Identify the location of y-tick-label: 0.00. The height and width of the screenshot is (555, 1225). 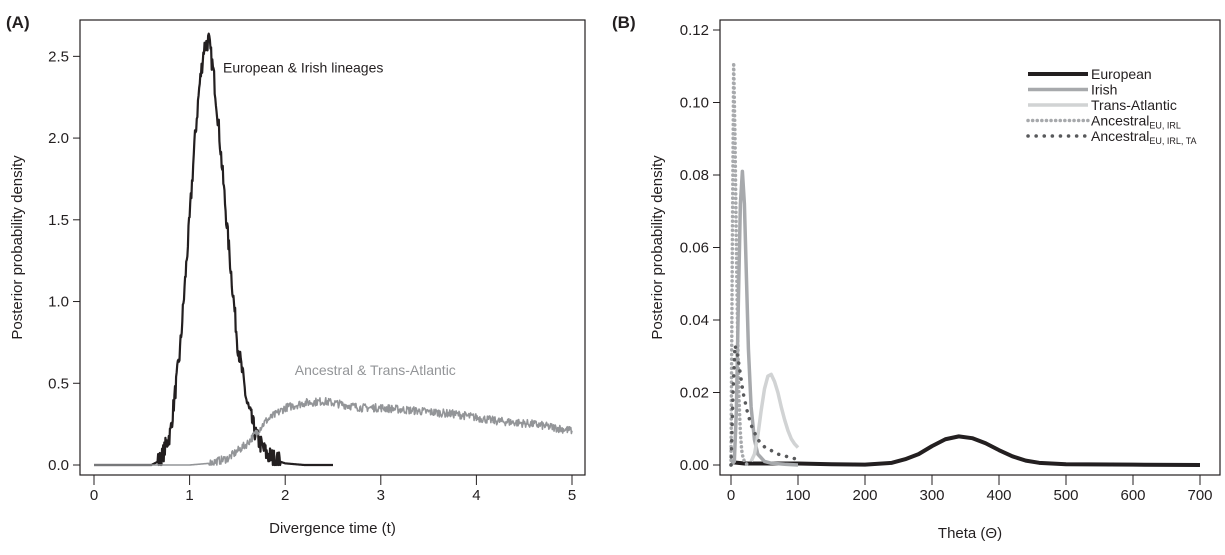
(694, 465).